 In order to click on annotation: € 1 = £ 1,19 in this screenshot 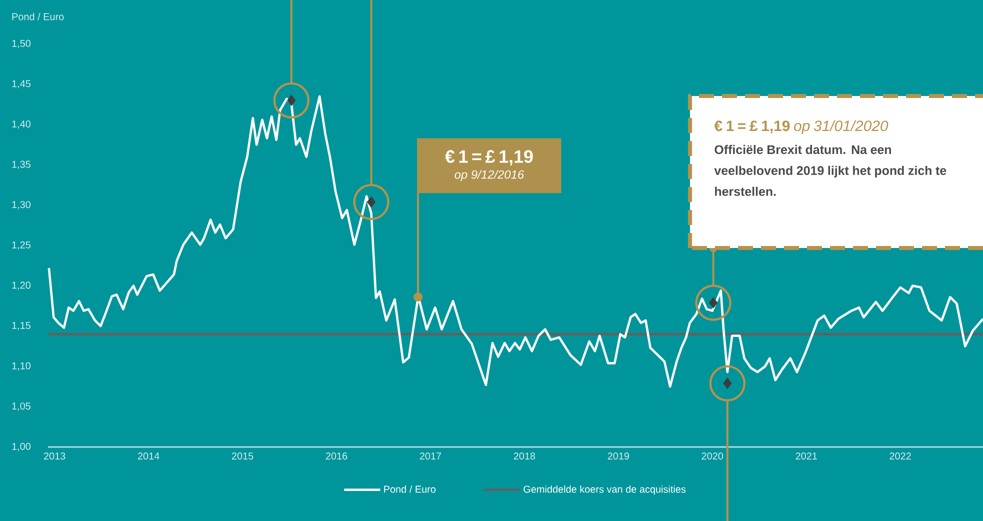, I will do `click(489, 158)`.